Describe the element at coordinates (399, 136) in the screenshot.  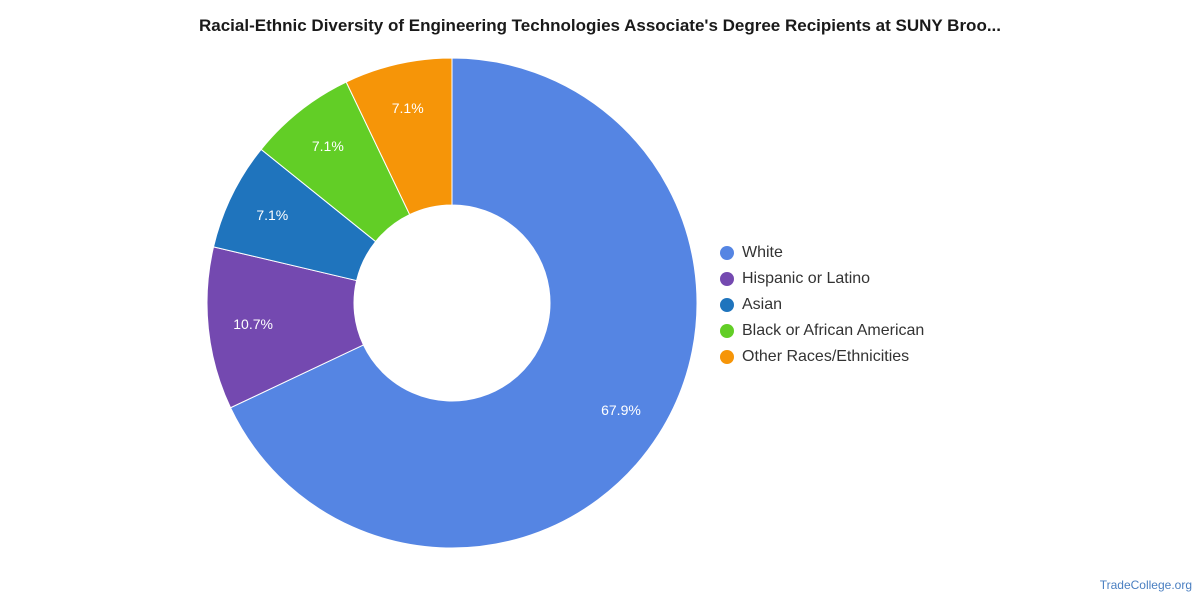
I see `donut-slice-other-races-ethnicities` at that location.